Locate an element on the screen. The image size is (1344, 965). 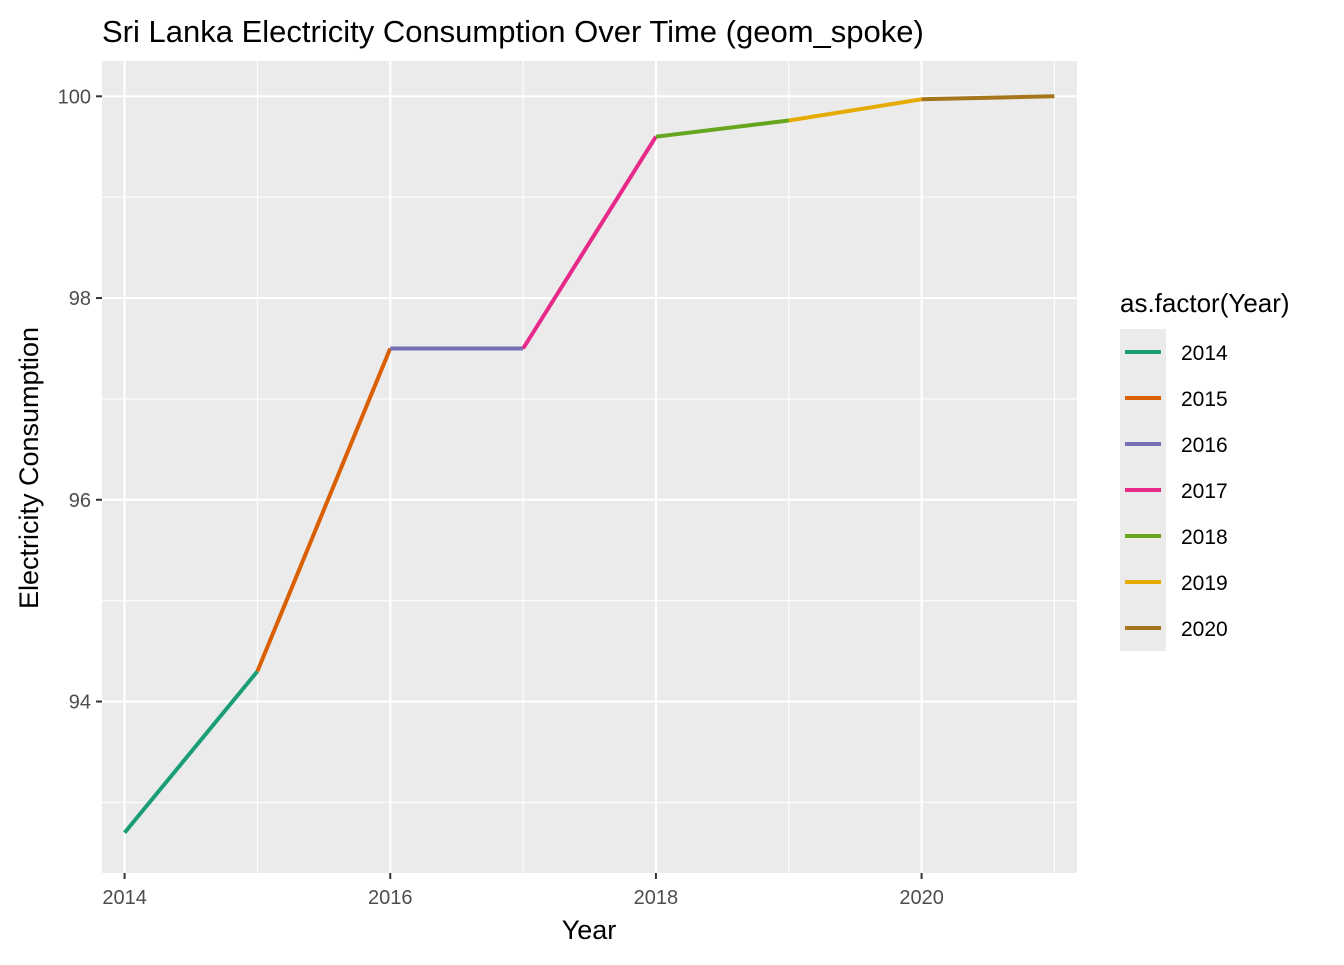
legend-label-2019: 2019 is located at coordinates (1204, 583).